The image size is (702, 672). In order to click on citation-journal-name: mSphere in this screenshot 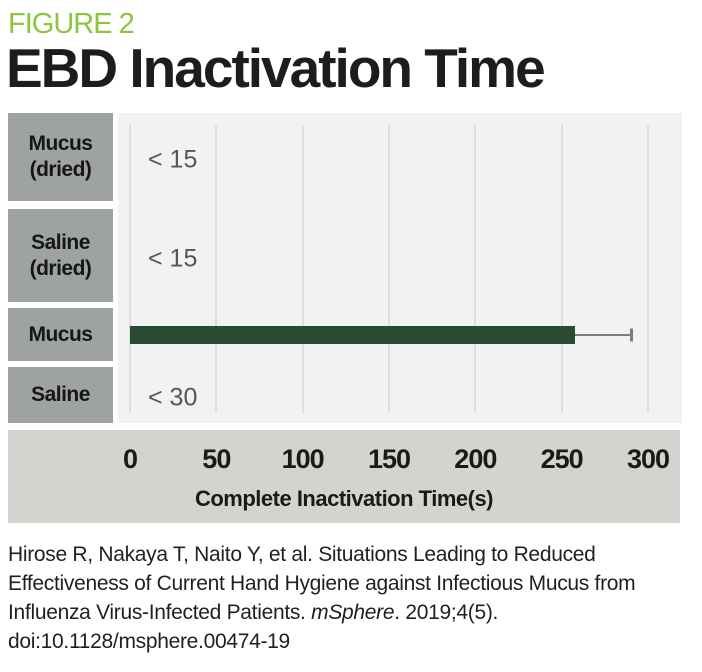, I will do `click(353, 612)`.